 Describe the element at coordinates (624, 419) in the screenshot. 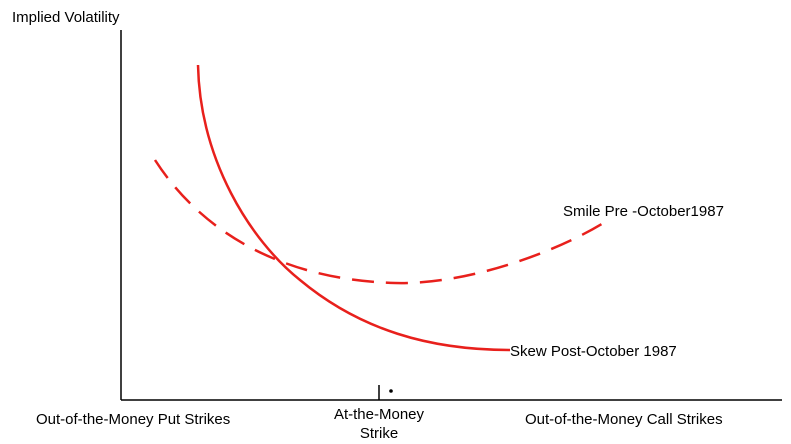

I see `x-right-label: Out-of-the-Money Call Strikes` at that location.